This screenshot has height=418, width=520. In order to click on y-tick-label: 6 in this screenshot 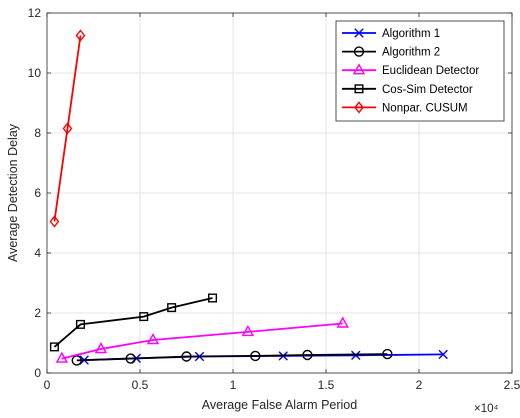, I will do `click(37, 193)`.